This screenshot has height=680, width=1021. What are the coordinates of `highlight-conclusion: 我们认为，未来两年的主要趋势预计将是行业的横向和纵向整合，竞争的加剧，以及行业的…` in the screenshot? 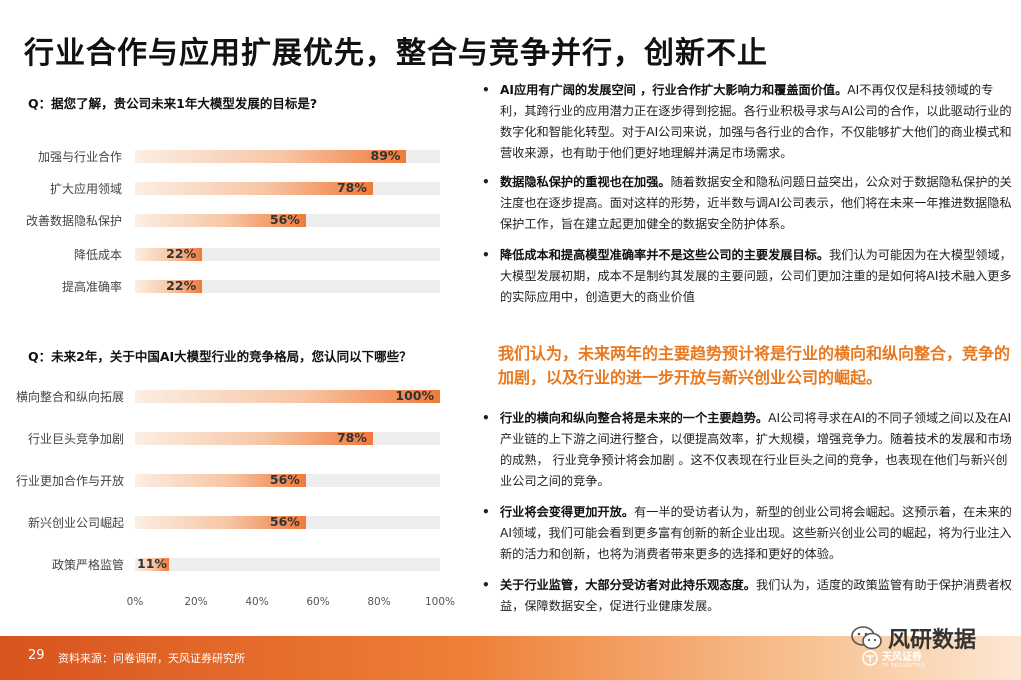 It's located at (754, 365).